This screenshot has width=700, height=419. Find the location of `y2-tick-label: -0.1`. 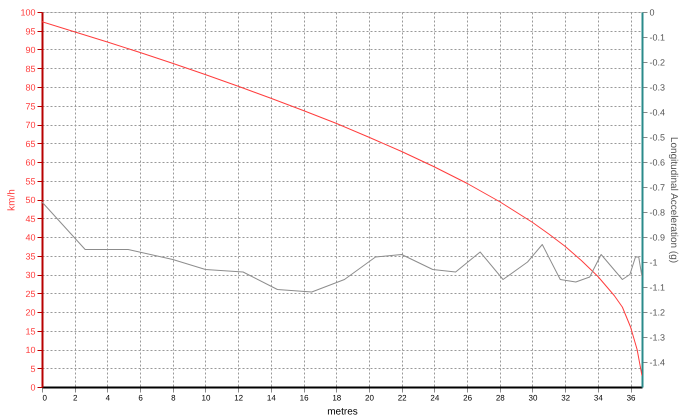

y2-tick-label: -0.1 is located at coordinates (658, 37).